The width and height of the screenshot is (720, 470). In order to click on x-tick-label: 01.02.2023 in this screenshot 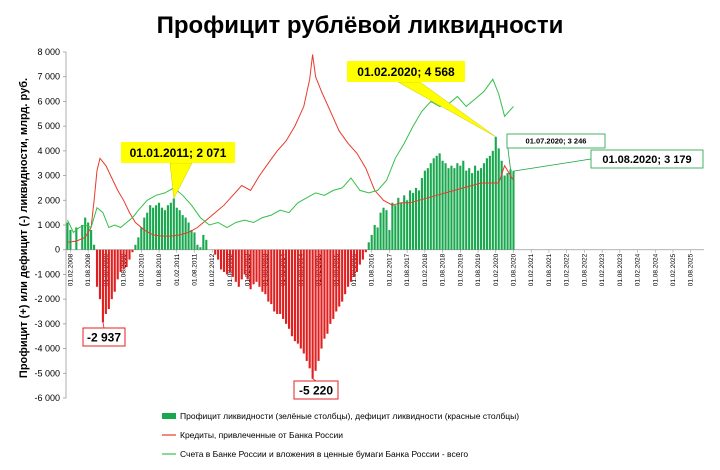, I will do `click(602, 269)`.